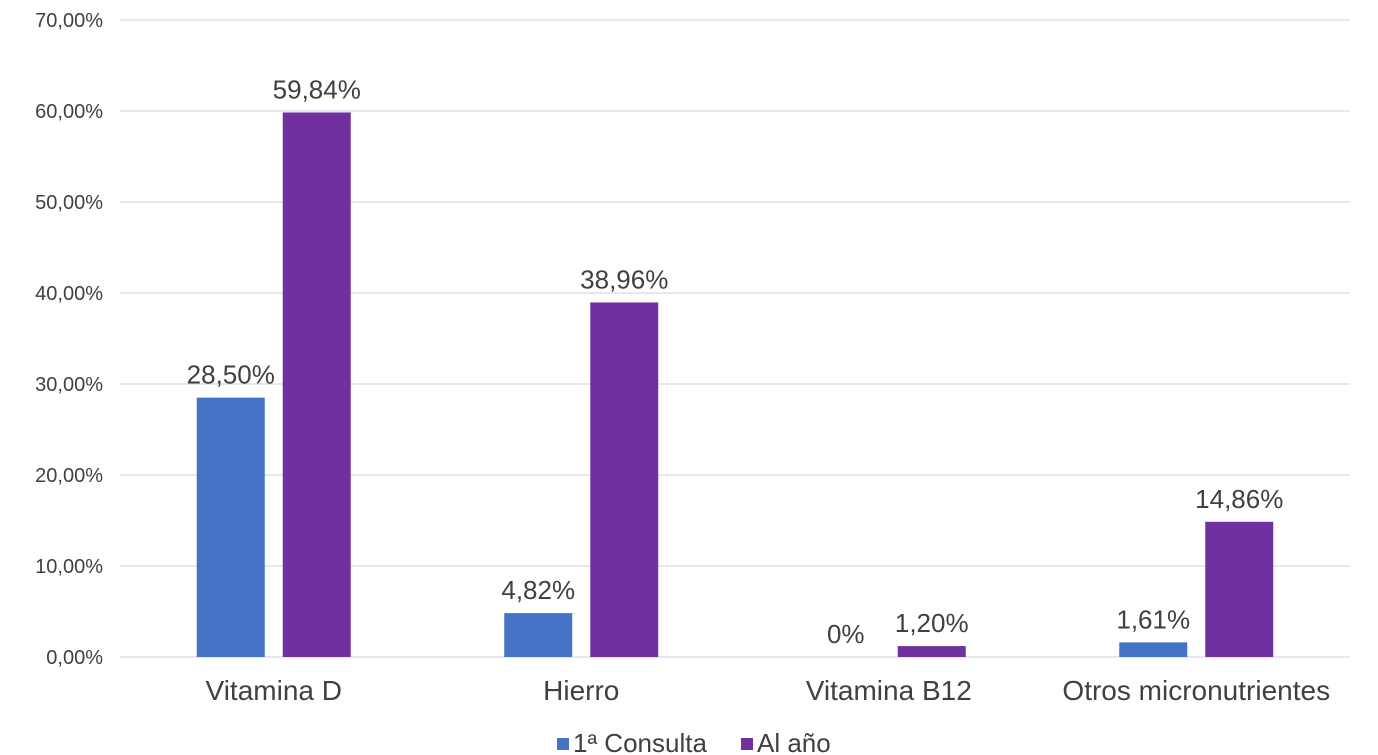  What do you see at coordinates (1196, 690) in the screenshot?
I see `category-label: Otros micronutrientes` at bounding box center [1196, 690].